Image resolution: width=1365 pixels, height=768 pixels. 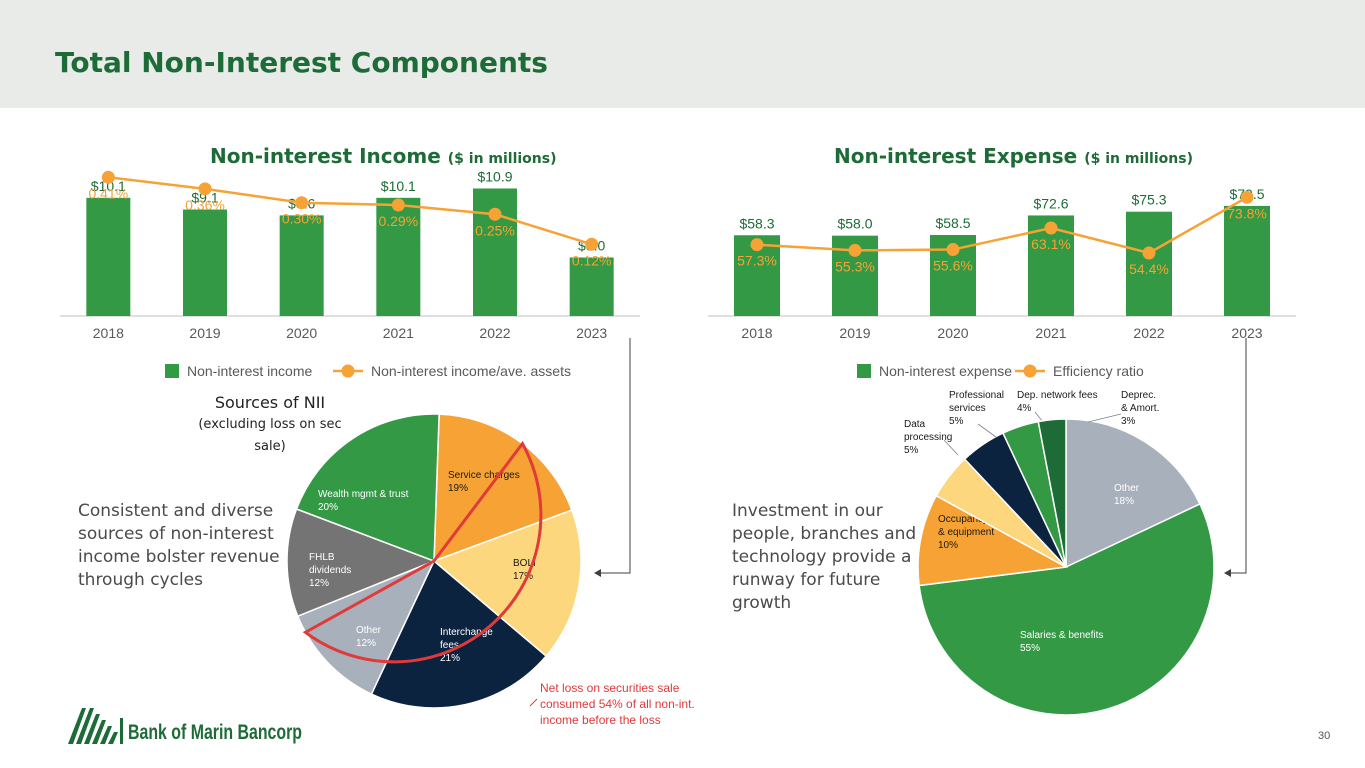 What do you see at coordinates (215, 732) in the screenshot?
I see `logo-wordmark: Bank of Marin Bancorp` at bounding box center [215, 732].